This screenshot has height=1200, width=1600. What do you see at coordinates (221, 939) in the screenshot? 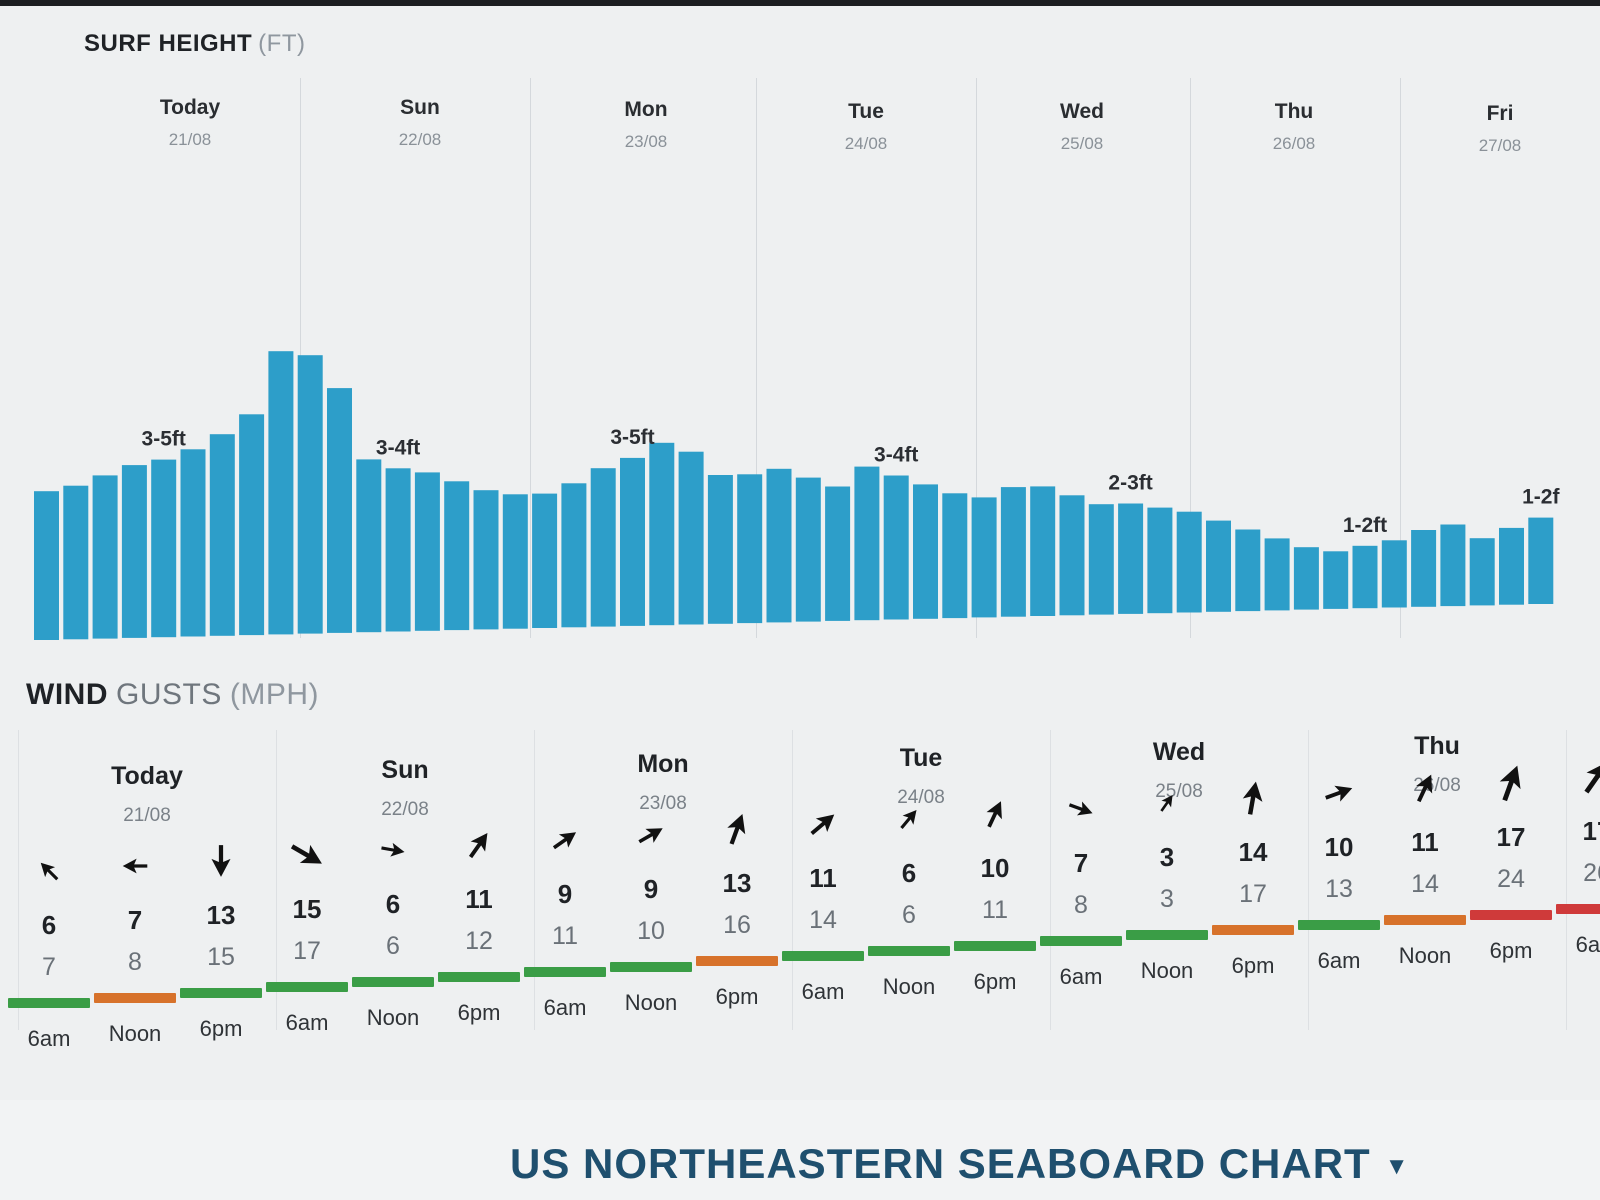
I see `wind-slot: 13 15 6pm` at bounding box center [221, 939].